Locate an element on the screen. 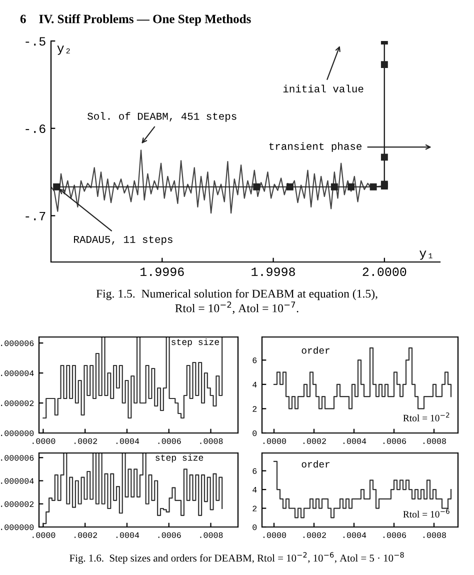 The height and width of the screenshot is (575, 474). annotation: transient phase is located at coordinates (315, 147).